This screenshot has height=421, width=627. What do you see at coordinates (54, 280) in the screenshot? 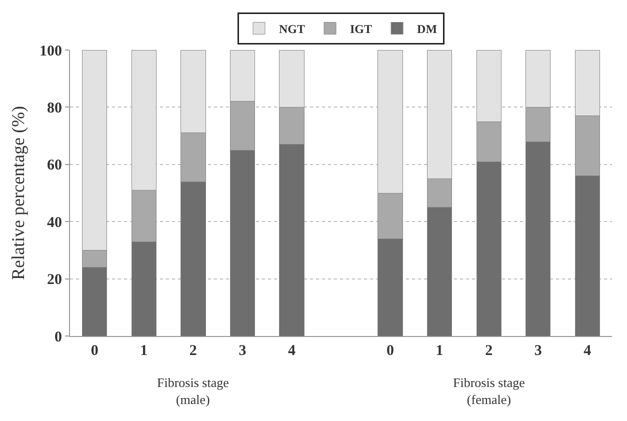
I see `y-tick-label: 20` at bounding box center [54, 280].